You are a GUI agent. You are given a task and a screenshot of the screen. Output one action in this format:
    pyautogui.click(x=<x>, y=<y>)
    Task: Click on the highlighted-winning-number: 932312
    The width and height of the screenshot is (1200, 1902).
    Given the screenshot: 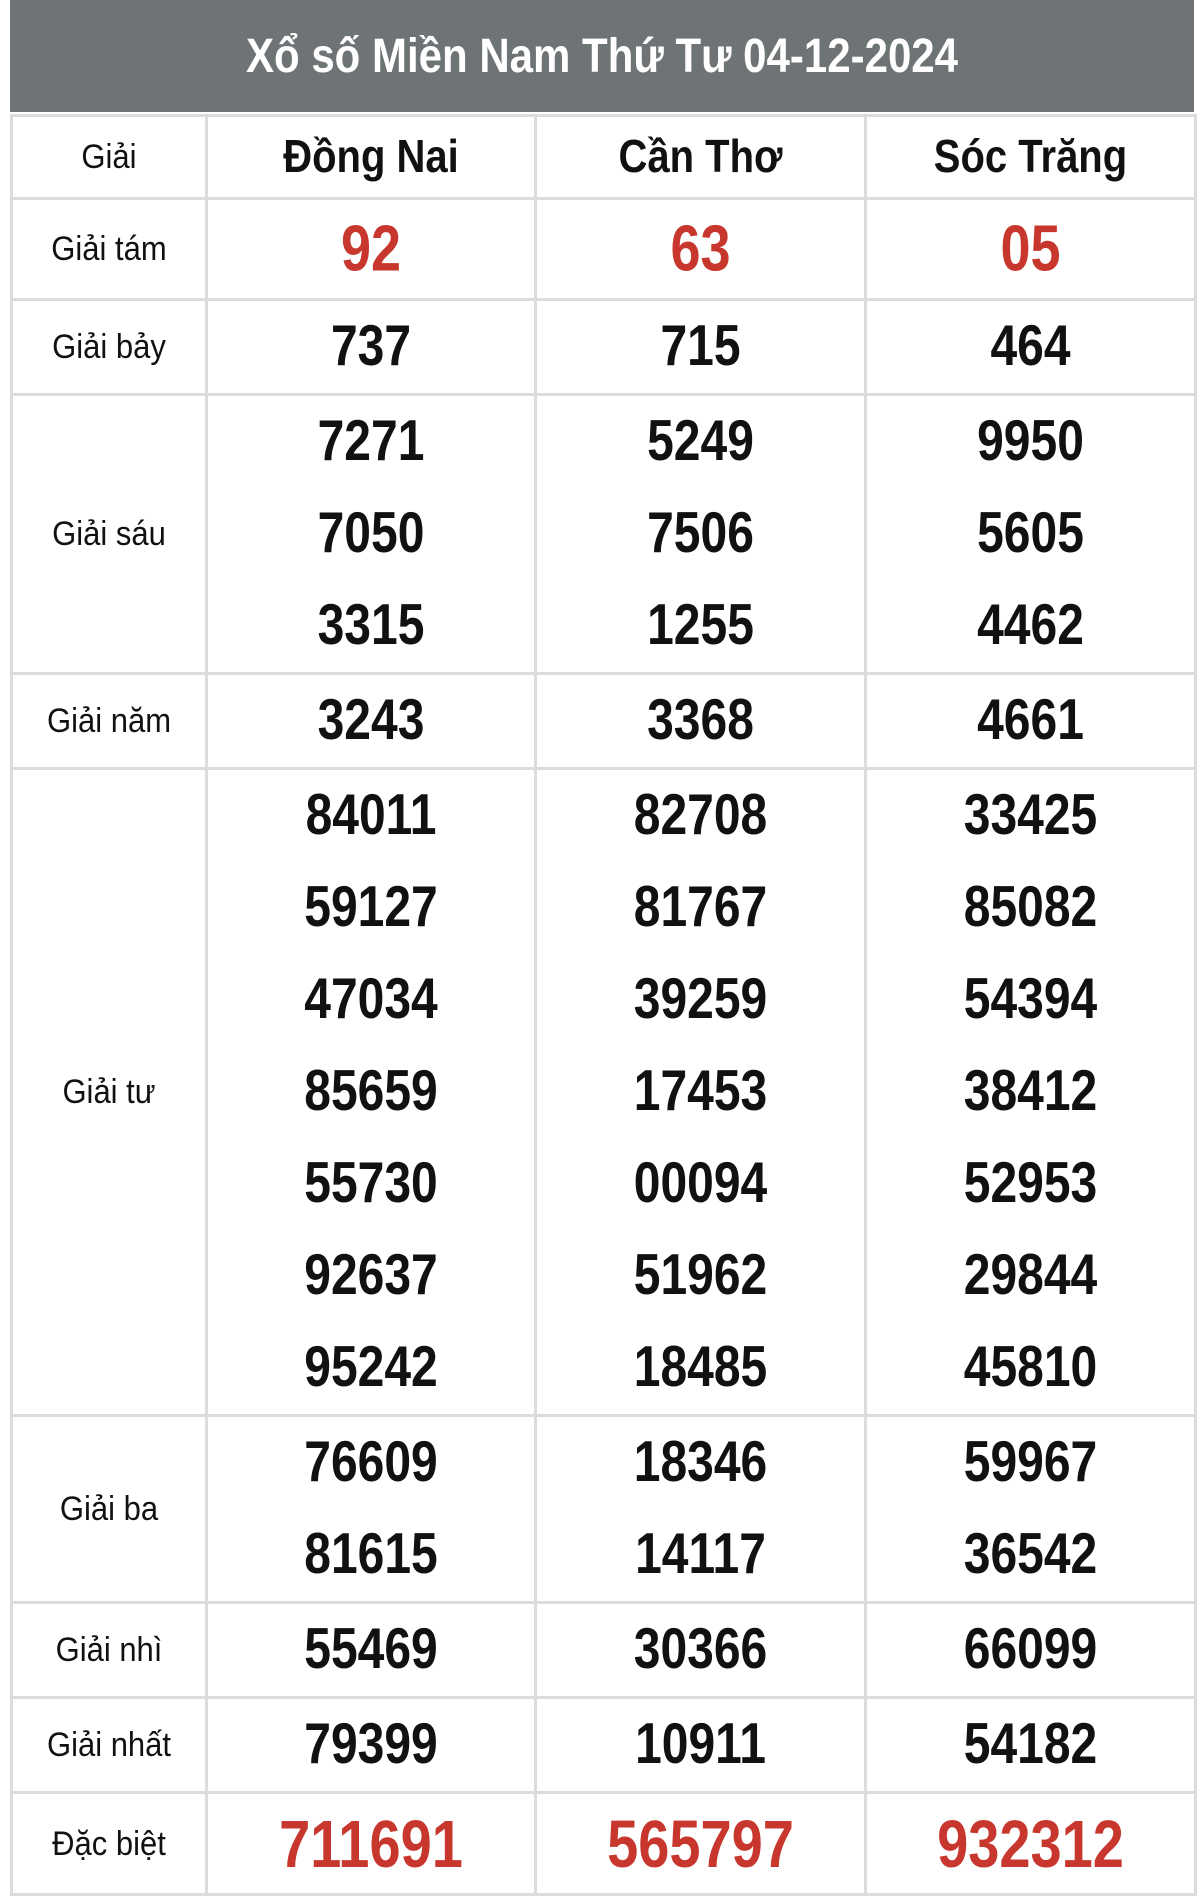 What is the action you would take?
    pyautogui.click(x=1030, y=1844)
    